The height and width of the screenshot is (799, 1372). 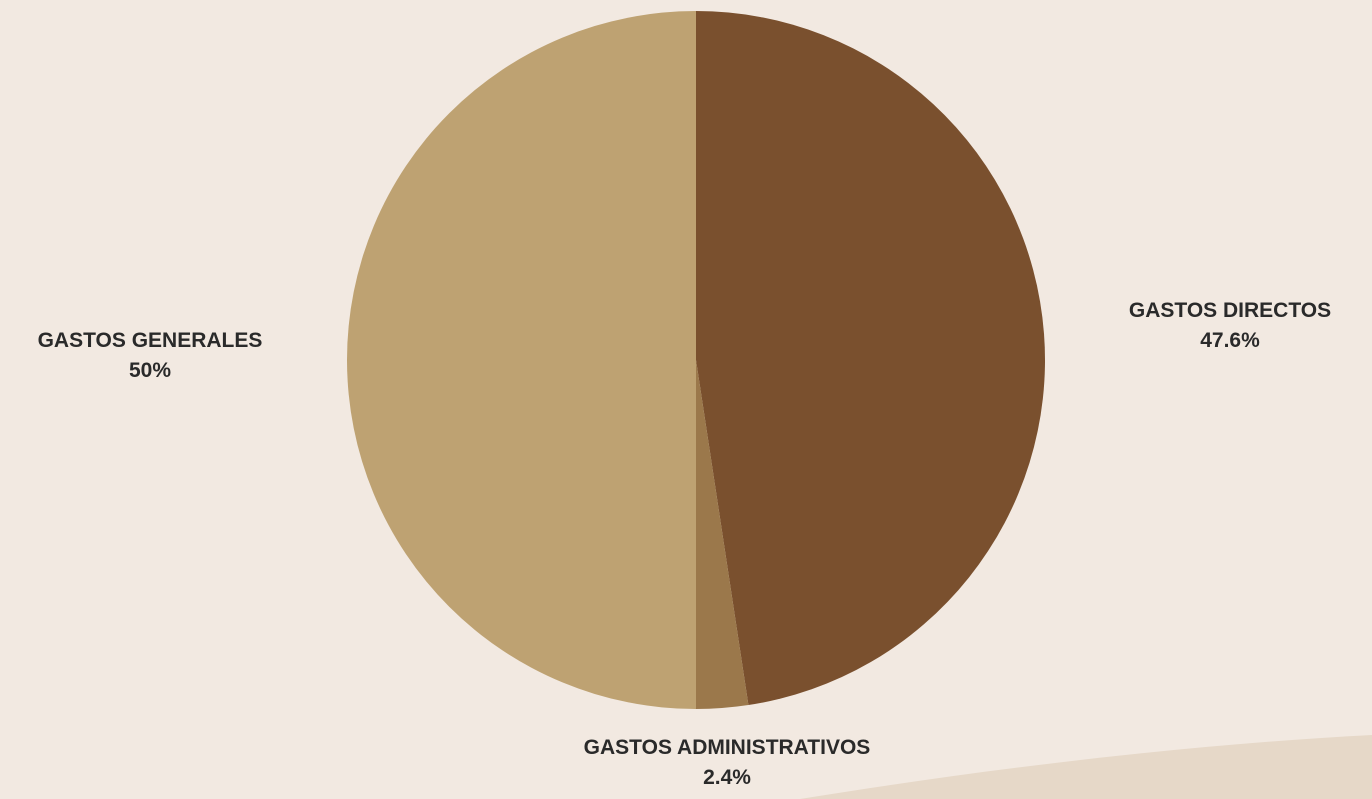 What do you see at coordinates (722, 534) in the screenshot?
I see `pie-slice-gastos-administrativos` at bounding box center [722, 534].